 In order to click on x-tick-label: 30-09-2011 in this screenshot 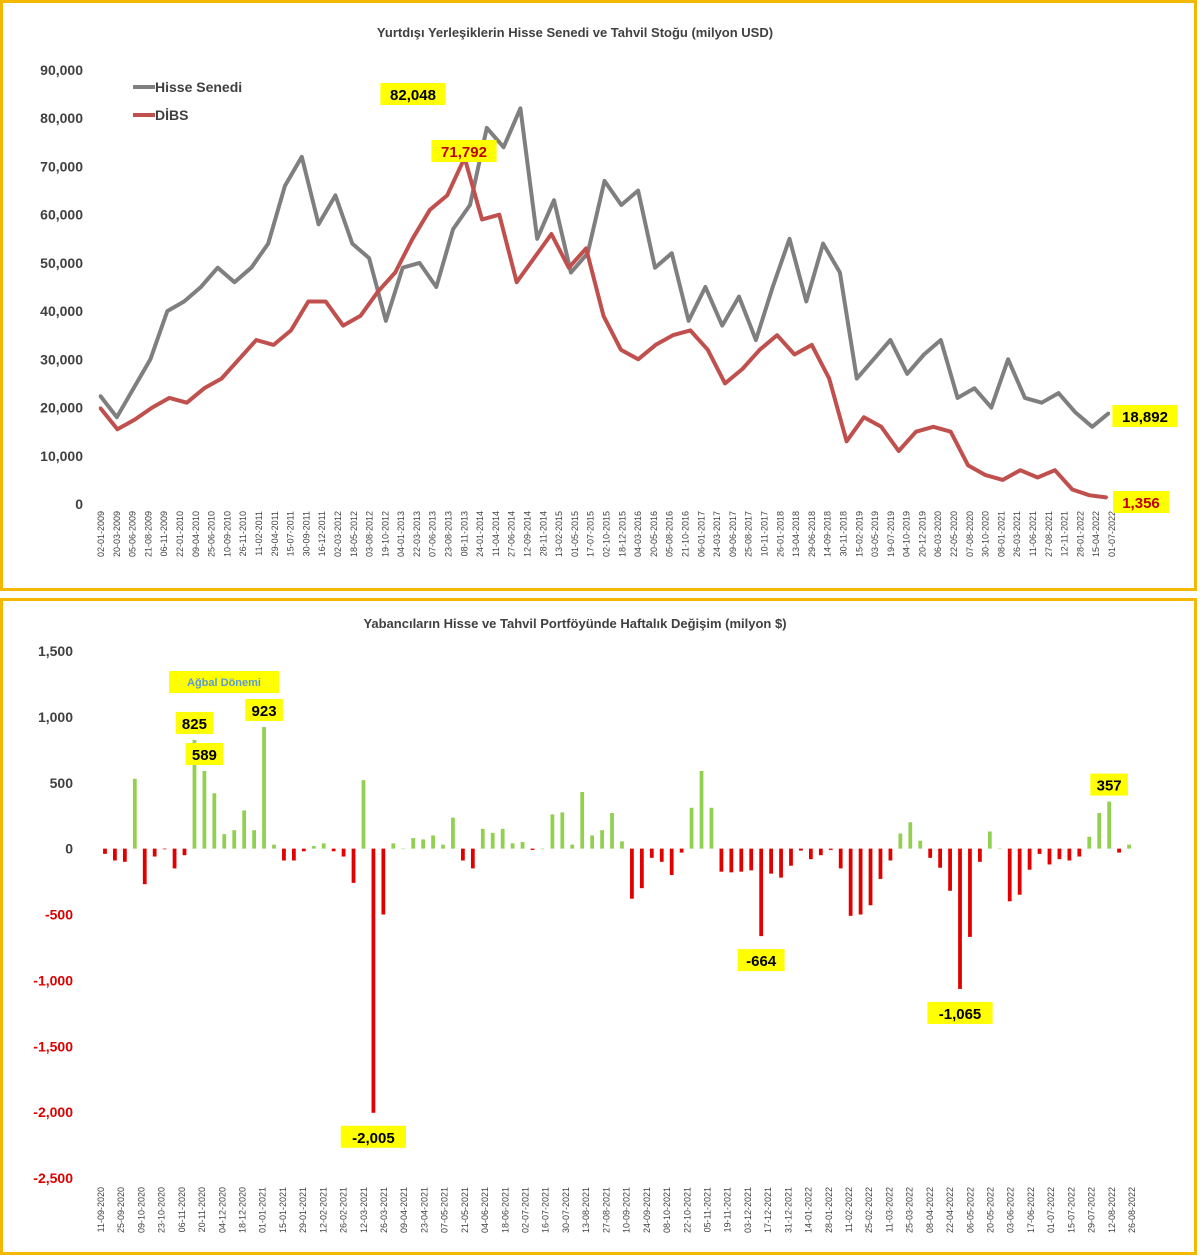, I will do `click(306, 533)`.